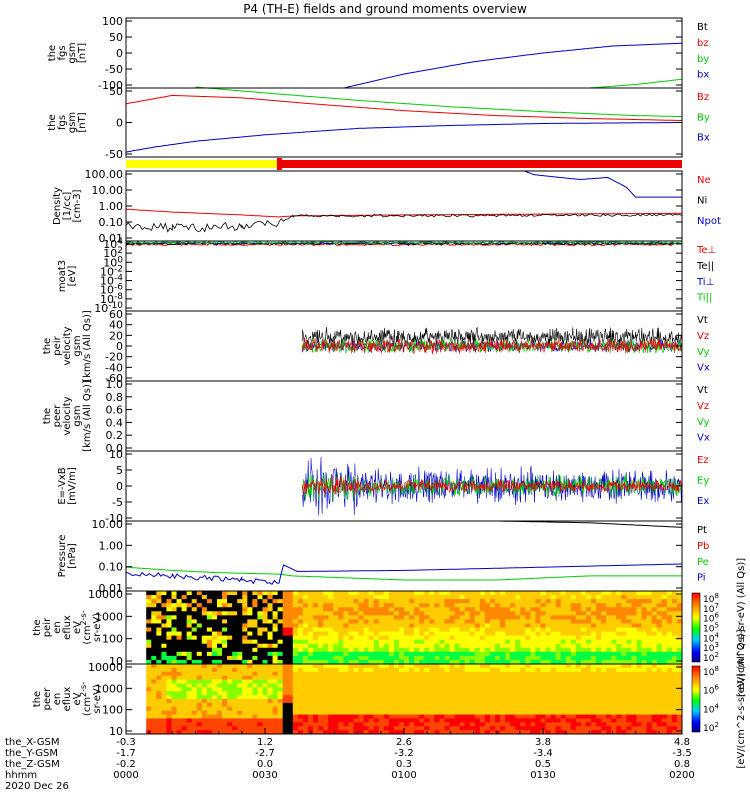 The image size is (750, 804). Describe the element at coordinates (702, 201) in the screenshot. I see `legend-density-Ni: Ni` at that location.